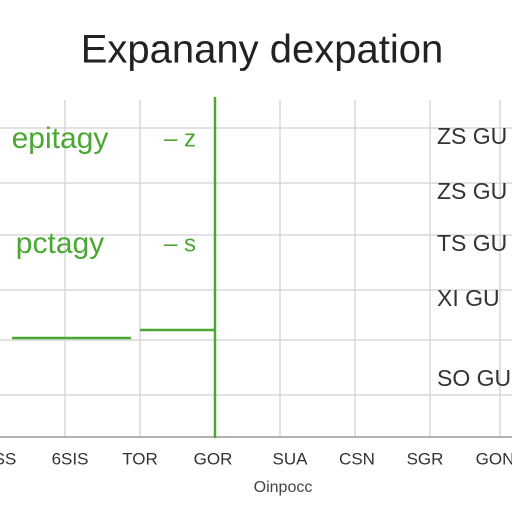 This screenshot has width=512, height=512. I want to click on right-label: TS GU, so click(472, 243).